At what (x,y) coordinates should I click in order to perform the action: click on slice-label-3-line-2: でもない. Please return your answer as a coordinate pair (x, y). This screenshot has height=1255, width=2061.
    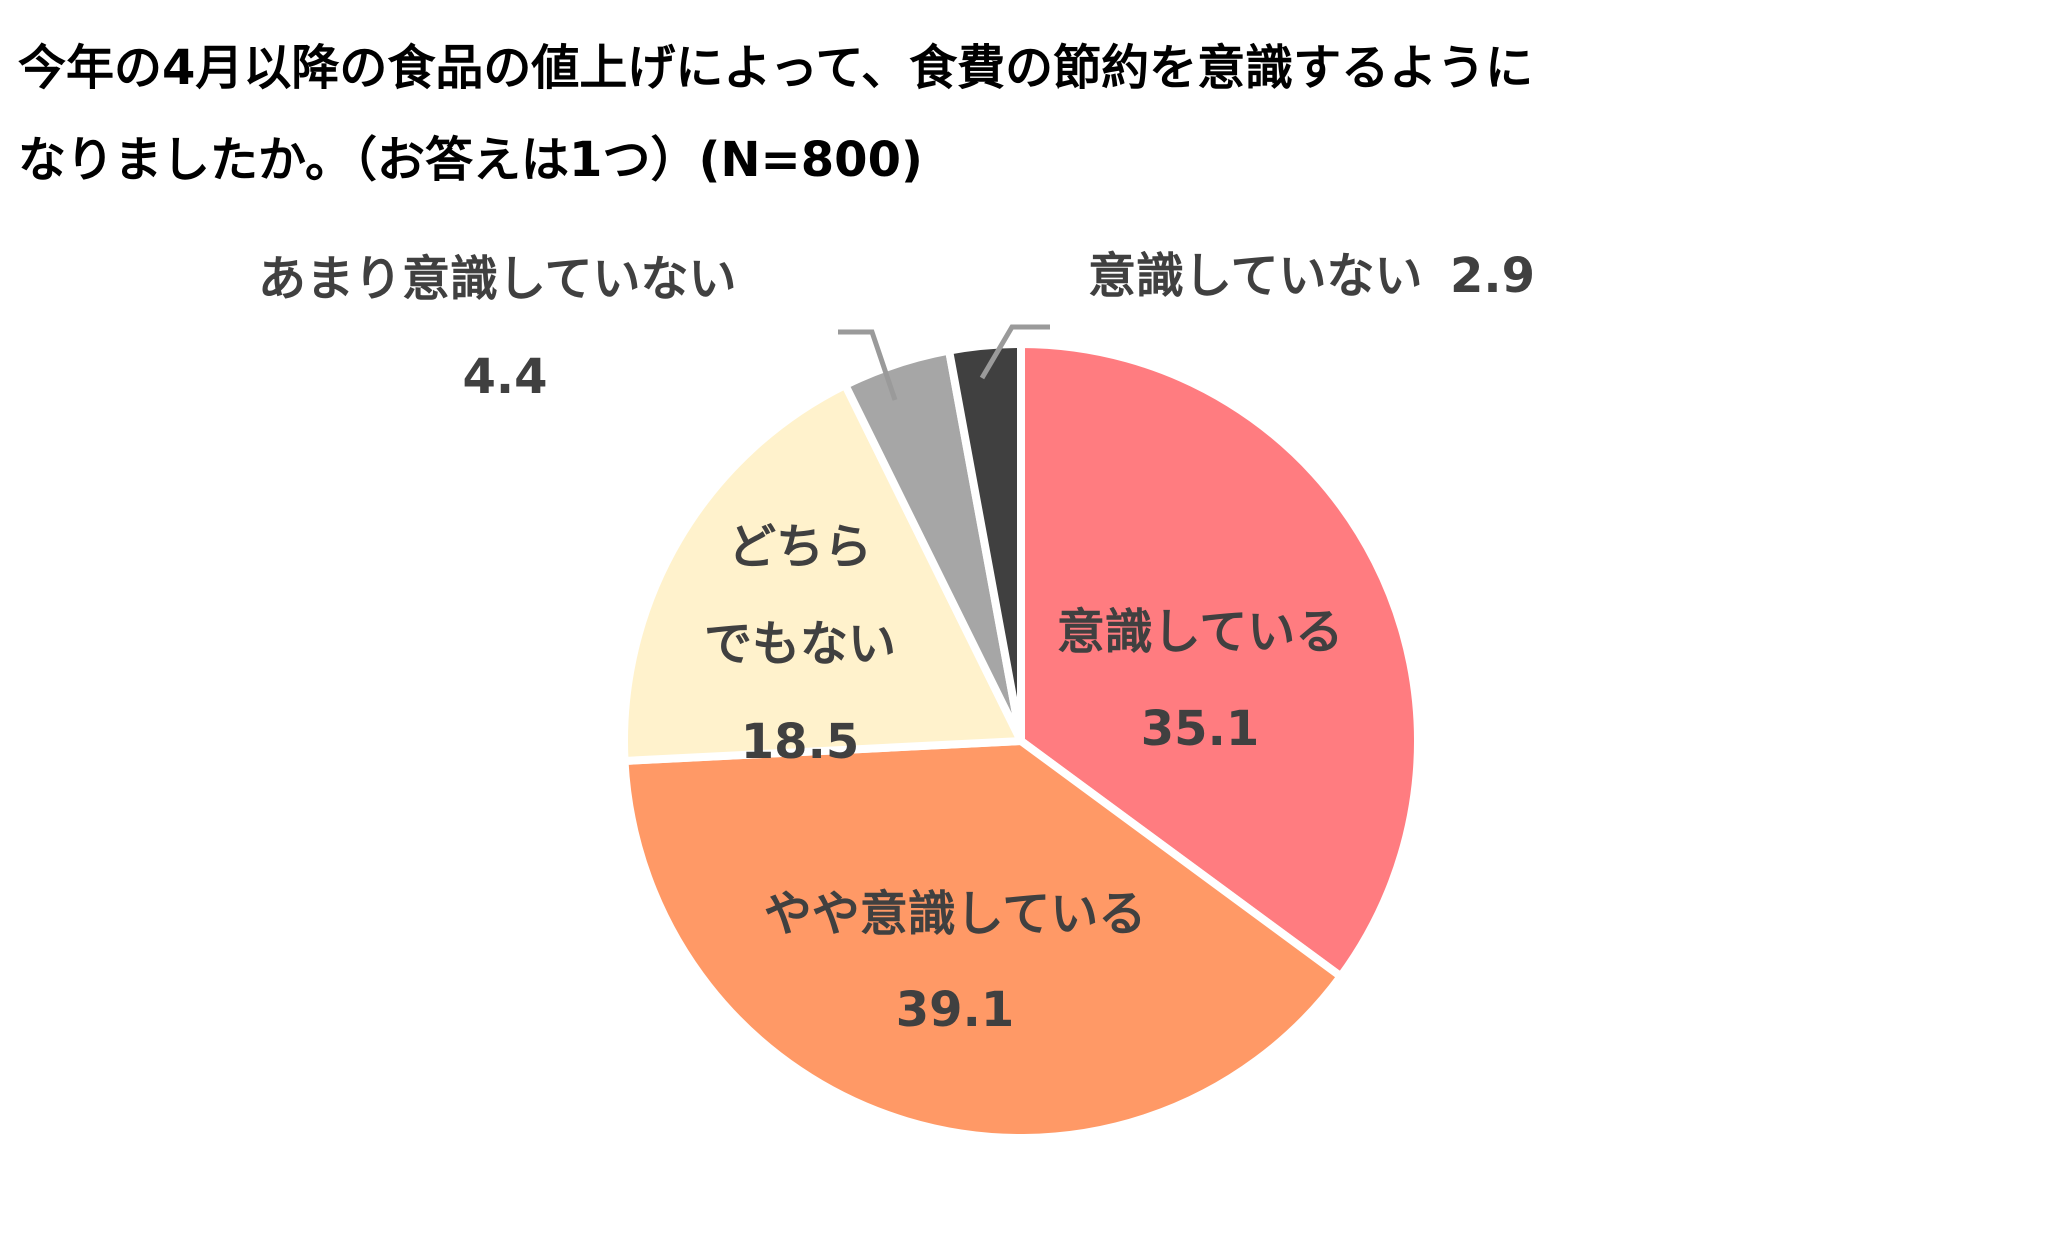
    Looking at the image, I should click on (800, 644).